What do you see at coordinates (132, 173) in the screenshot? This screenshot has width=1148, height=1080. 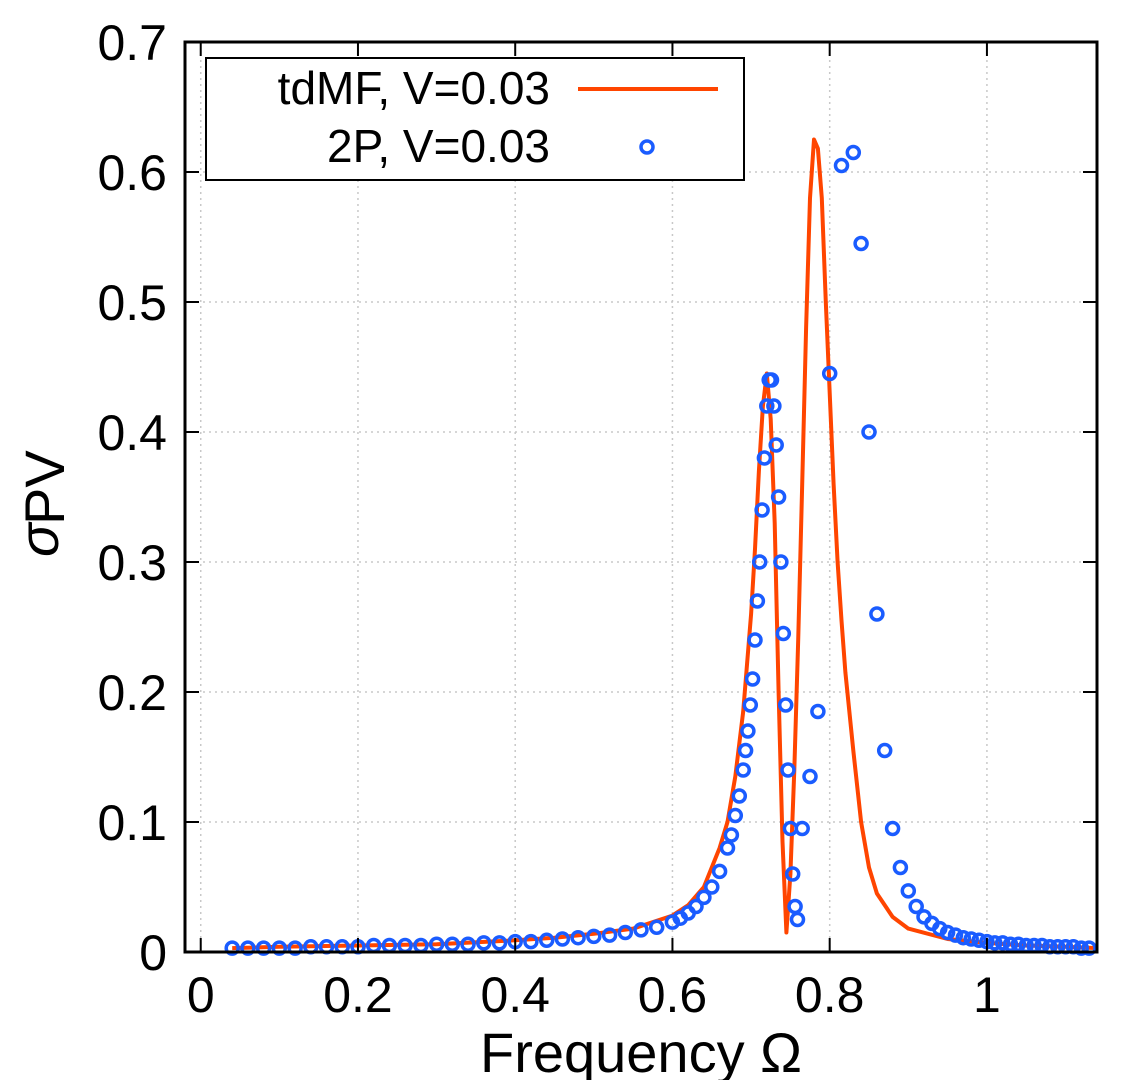 I see `y-tick-label: 0.6` at bounding box center [132, 173].